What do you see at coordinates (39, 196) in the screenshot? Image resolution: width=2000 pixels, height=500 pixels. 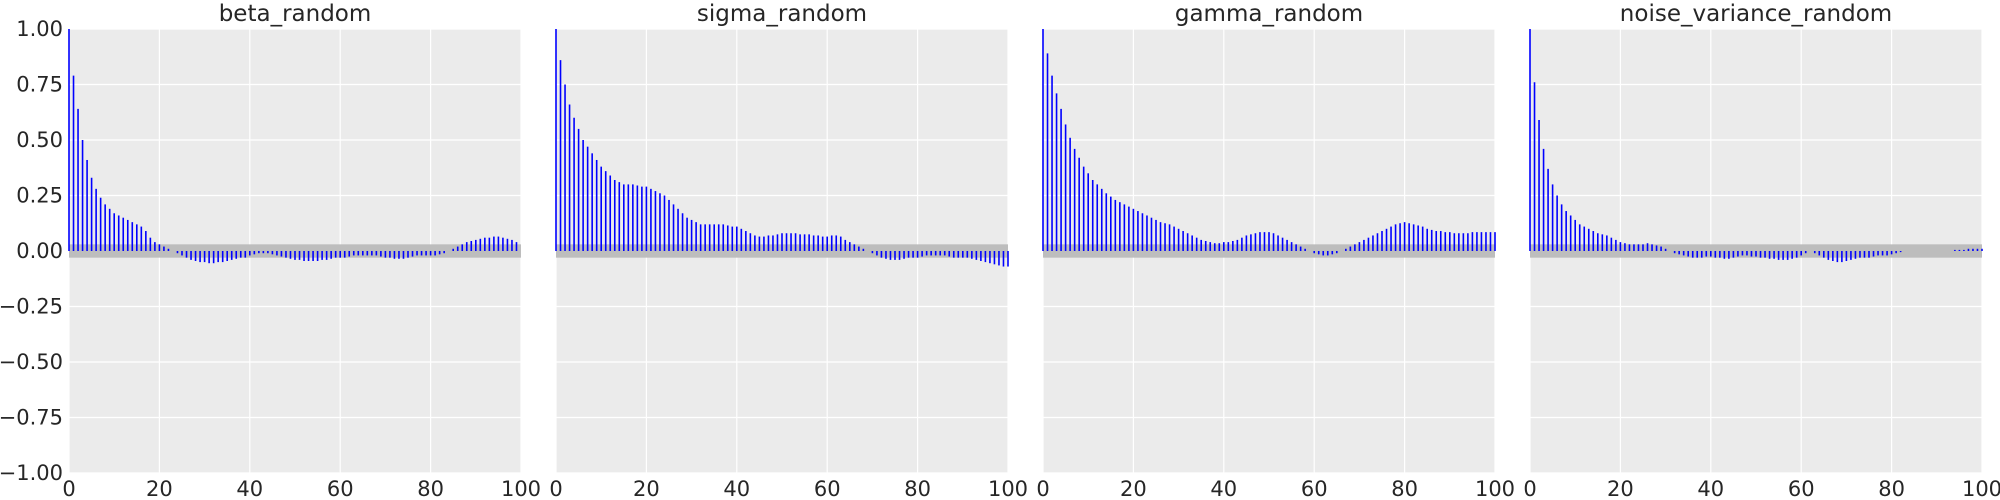 I see `y-tick-label: 0.25` at bounding box center [39, 196].